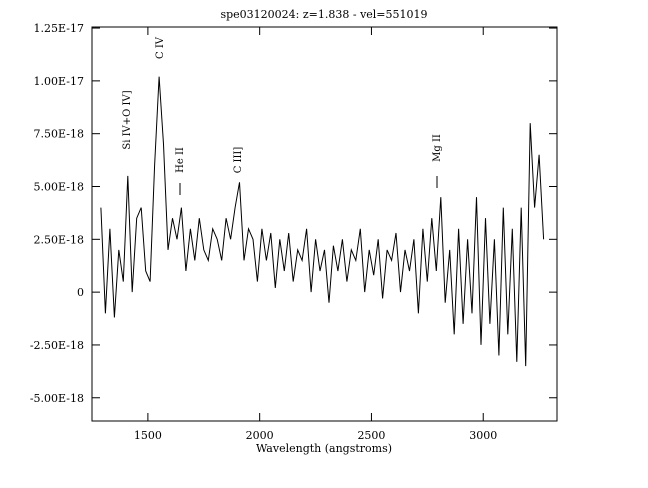 This screenshot has height=488, width=648. I want to click on y-tick-label: -2.50E-18, so click(57, 345).